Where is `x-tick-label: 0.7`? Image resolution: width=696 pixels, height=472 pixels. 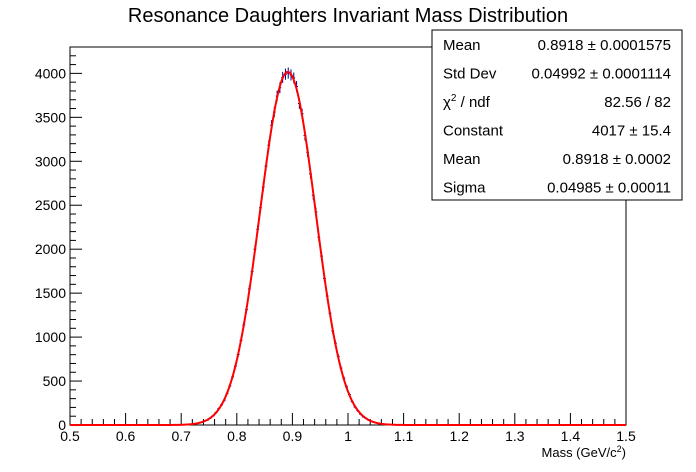
x-tick-label: 0.7 is located at coordinates (181, 436).